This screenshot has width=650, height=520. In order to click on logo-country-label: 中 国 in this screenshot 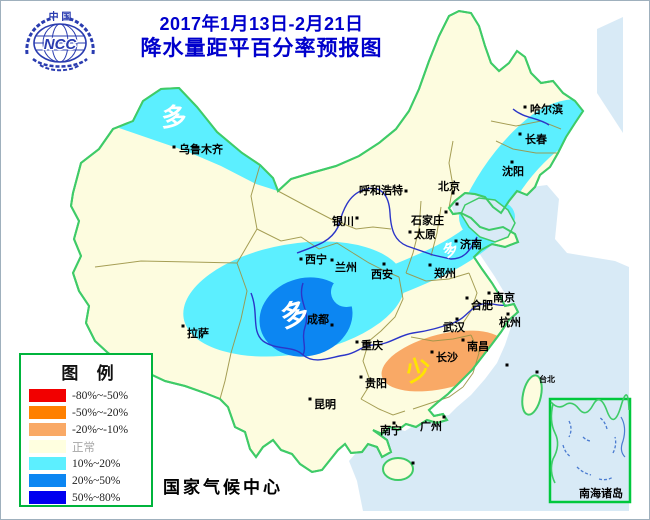, I will do `click(60, 16)`.